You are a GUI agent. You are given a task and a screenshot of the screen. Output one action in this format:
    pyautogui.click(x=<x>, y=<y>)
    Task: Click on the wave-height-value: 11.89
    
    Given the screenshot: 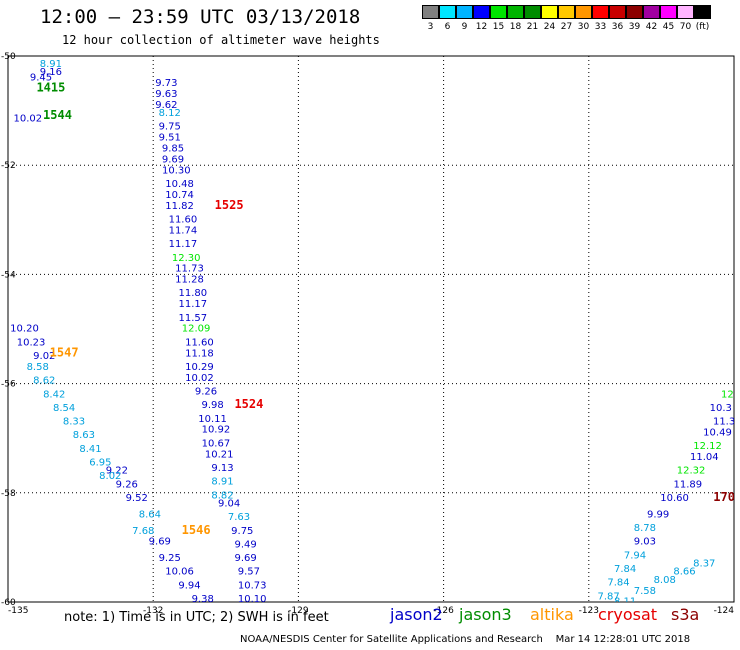 What is the action you would take?
    pyautogui.click(x=687, y=484)
    